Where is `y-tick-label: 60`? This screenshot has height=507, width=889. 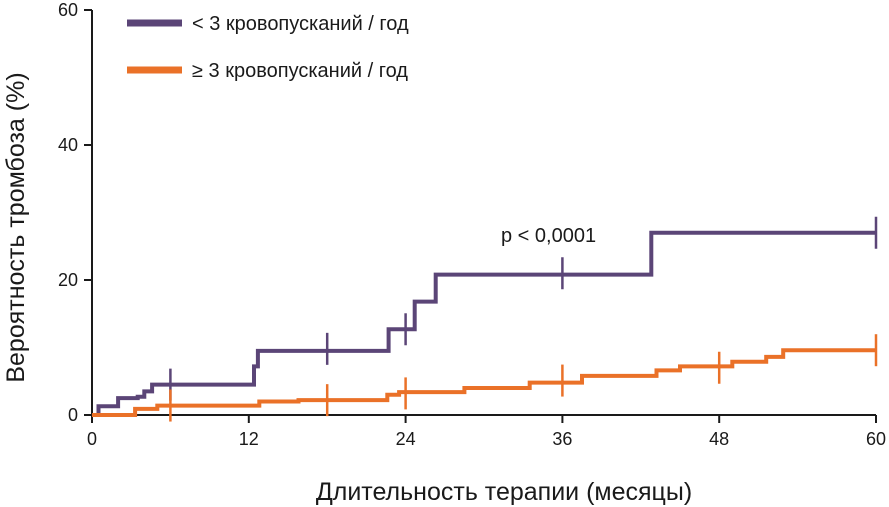 y-tick-label: 60 is located at coordinates (68, 10).